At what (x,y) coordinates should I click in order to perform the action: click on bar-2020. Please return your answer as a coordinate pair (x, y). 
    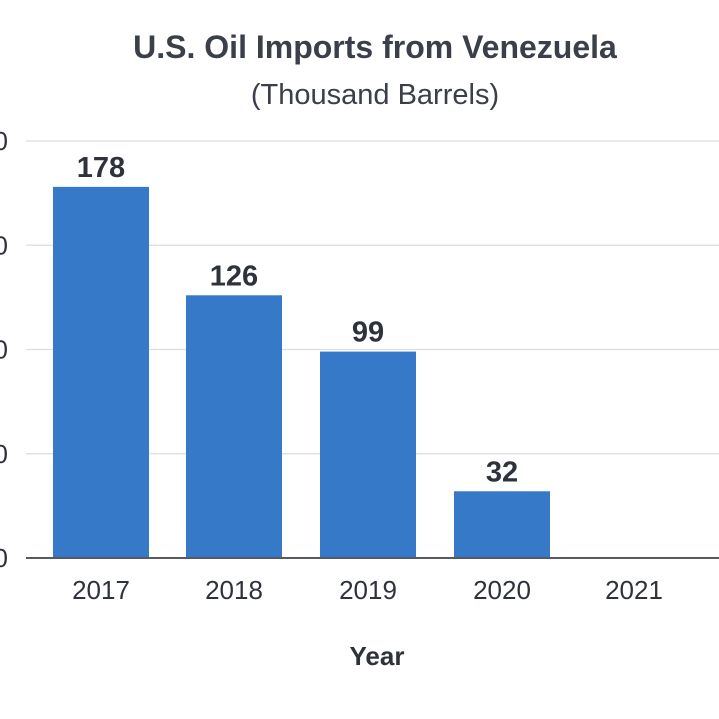
    Looking at the image, I should click on (502, 524).